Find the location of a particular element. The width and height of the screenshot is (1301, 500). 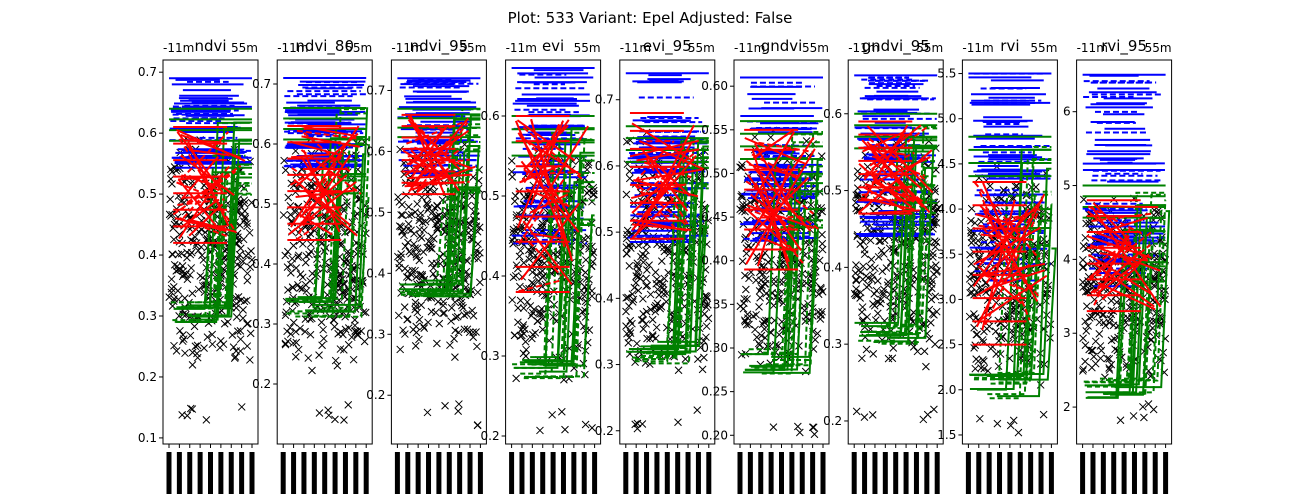

y-tick-label: 4 is located at coordinates (1067, 259).